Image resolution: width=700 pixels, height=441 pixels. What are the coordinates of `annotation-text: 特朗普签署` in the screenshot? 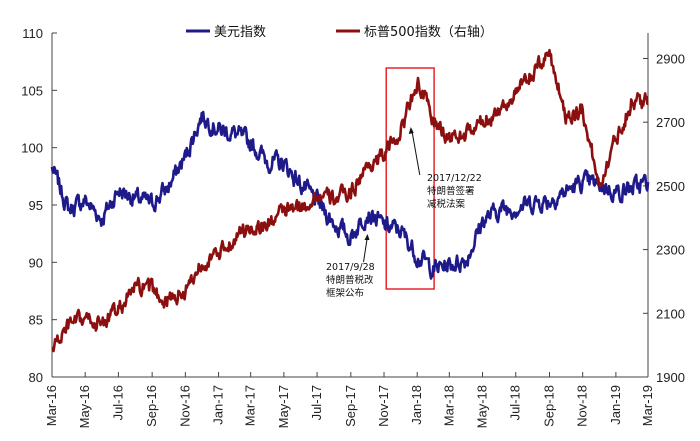 It's located at (451, 191).